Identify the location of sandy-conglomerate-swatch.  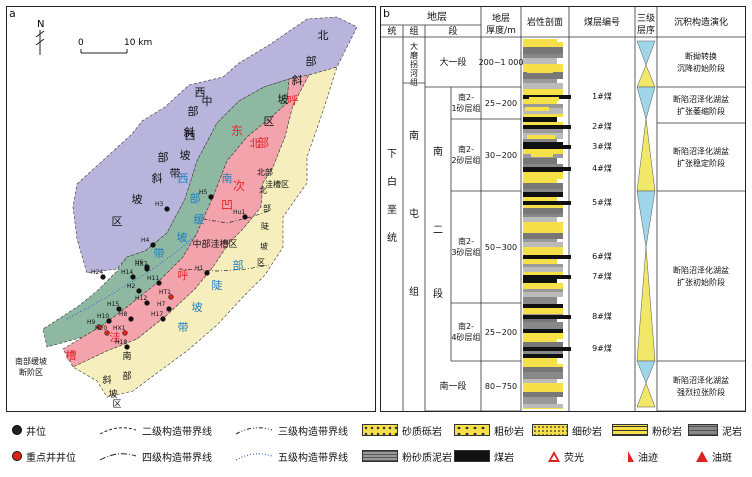
(380, 430).